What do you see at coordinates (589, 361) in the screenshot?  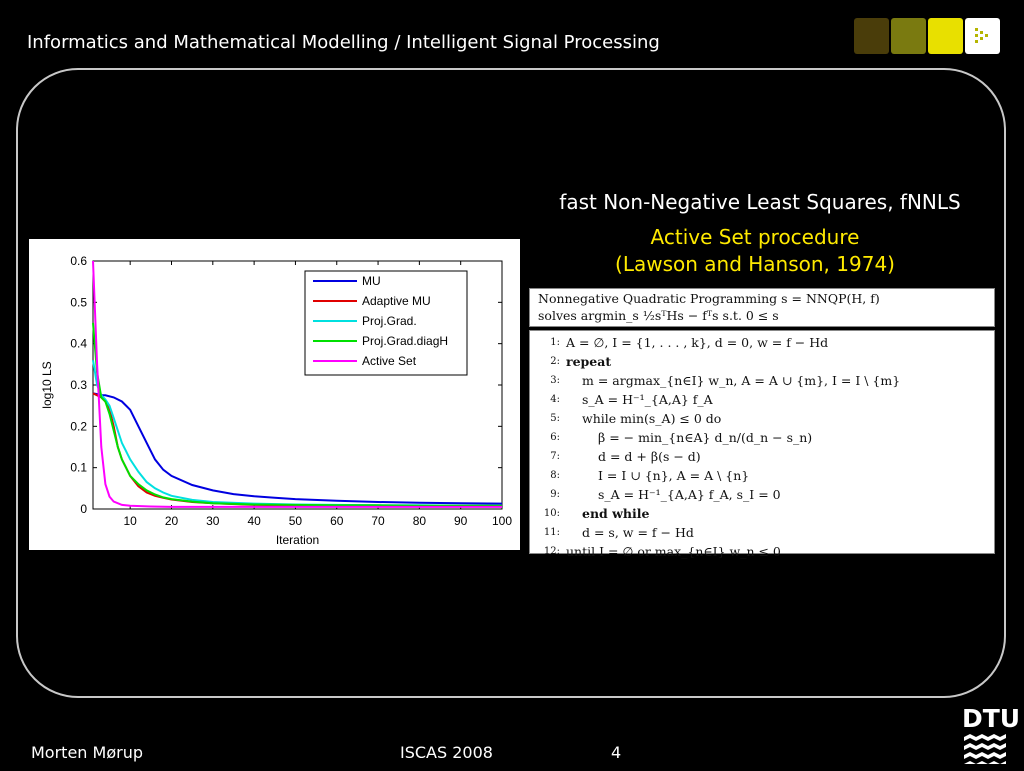 I see `algorithm-line-text: repeat` at bounding box center [589, 361].